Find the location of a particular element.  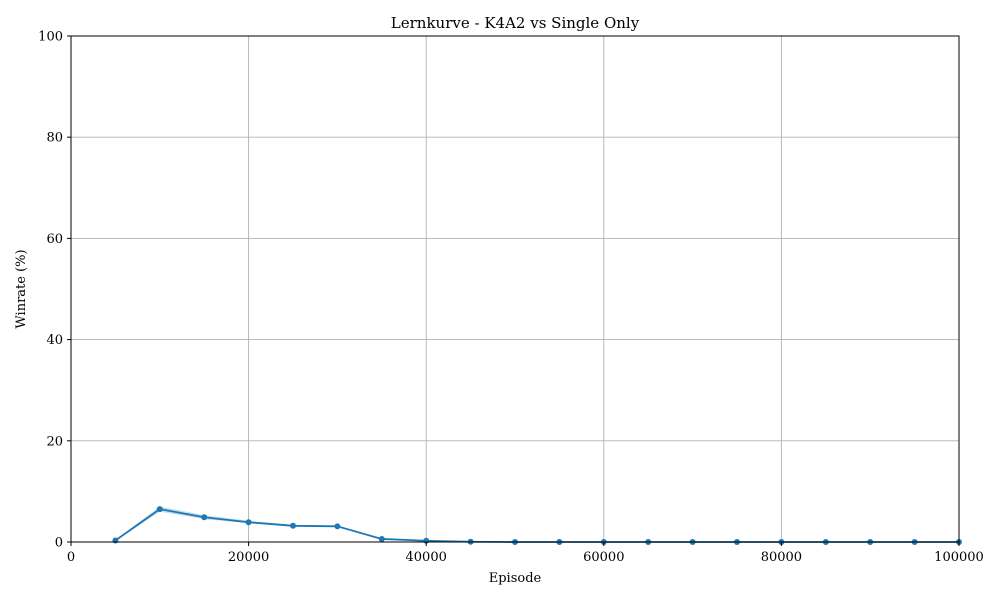

y-tick-label: 20 is located at coordinates (54, 441).